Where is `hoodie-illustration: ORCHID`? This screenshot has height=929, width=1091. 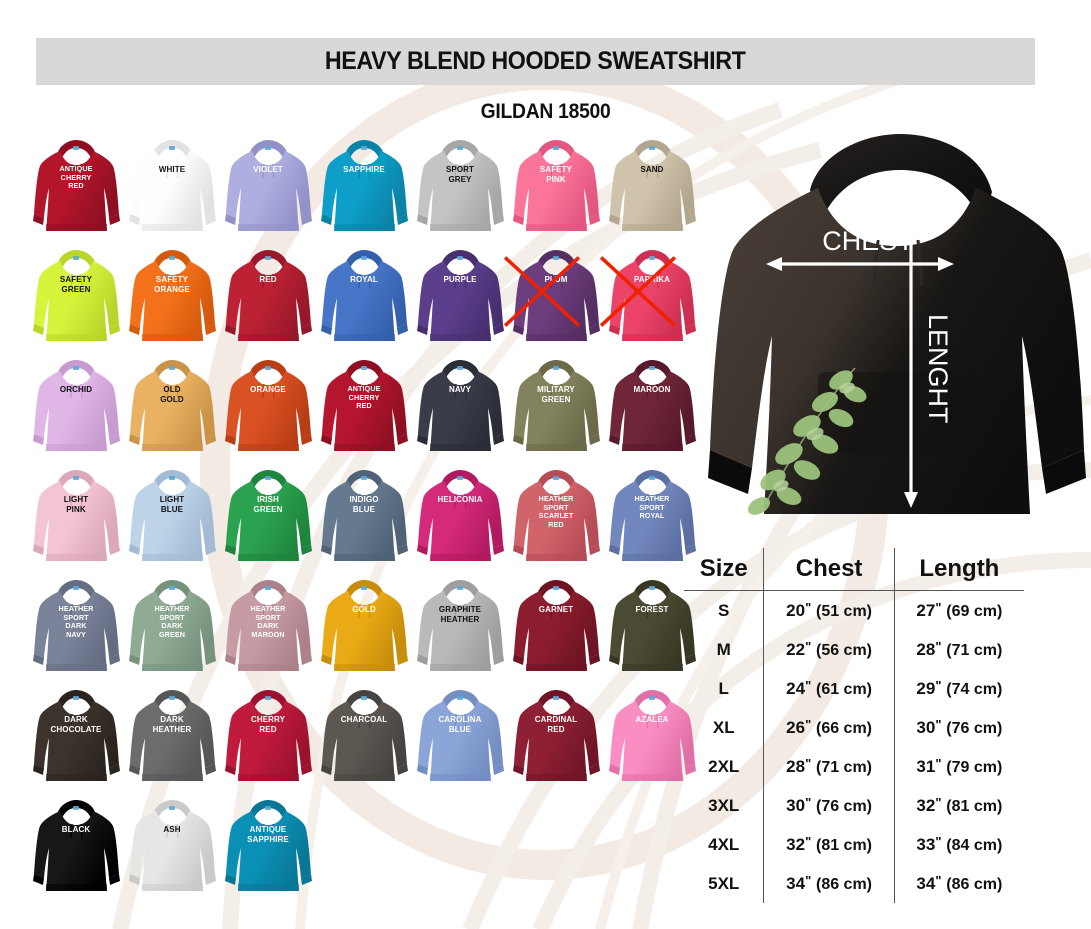
hoodie-illustration: ORCHID is located at coordinates (76, 409).